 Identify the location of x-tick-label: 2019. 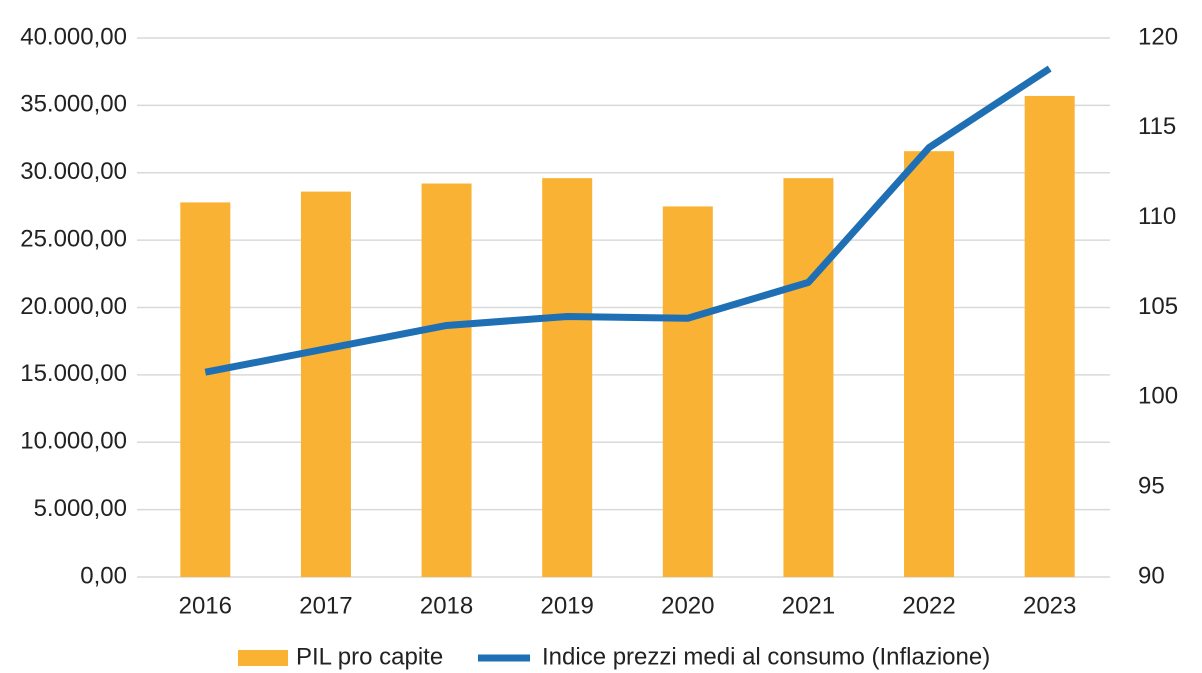
(566, 605).